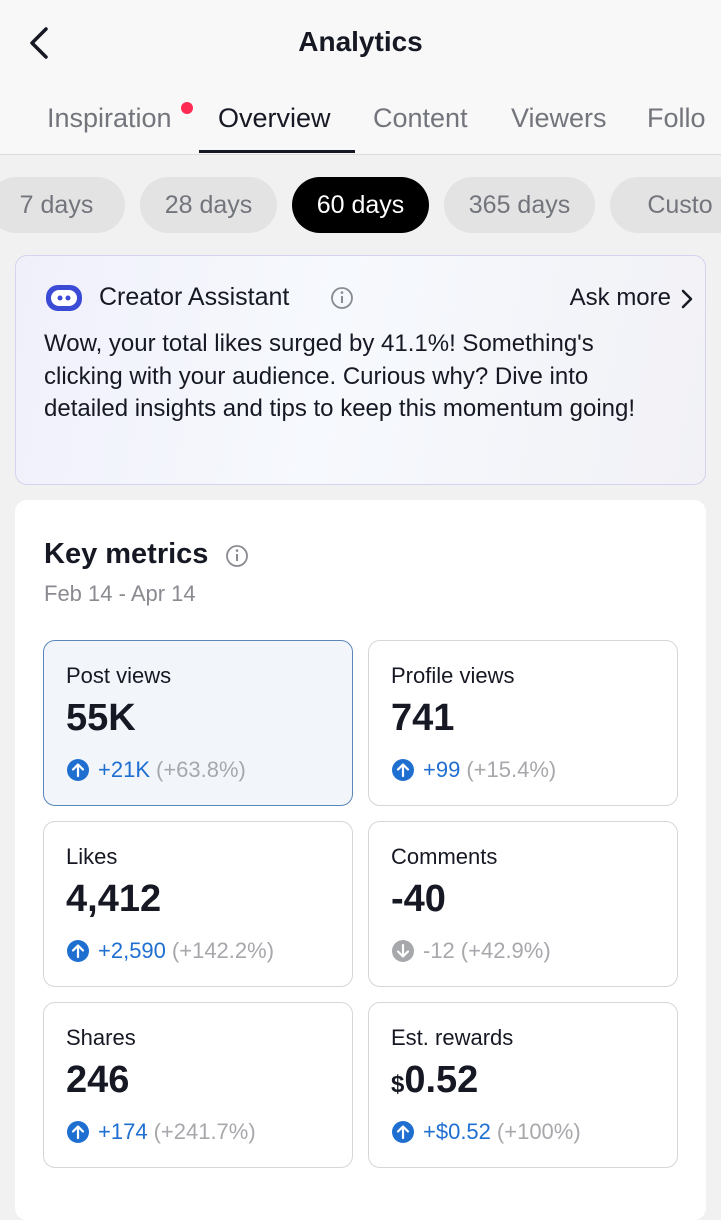 The width and height of the screenshot is (721, 1220). What do you see at coordinates (453, 675) in the screenshot?
I see `metric-label: Profile views` at bounding box center [453, 675].